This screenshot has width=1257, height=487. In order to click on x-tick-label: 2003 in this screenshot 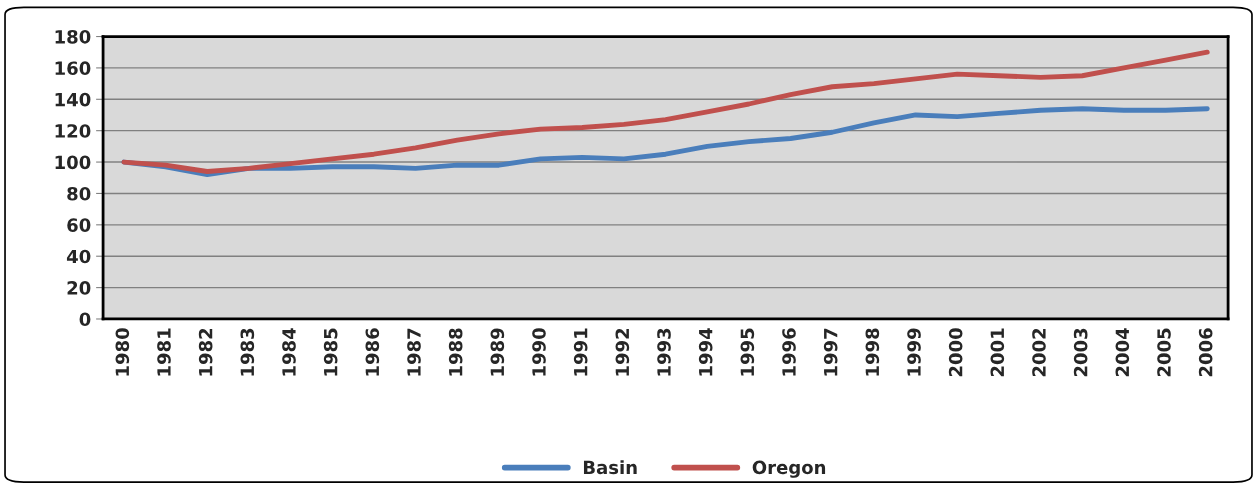, I will do `click(1080, 352)`.